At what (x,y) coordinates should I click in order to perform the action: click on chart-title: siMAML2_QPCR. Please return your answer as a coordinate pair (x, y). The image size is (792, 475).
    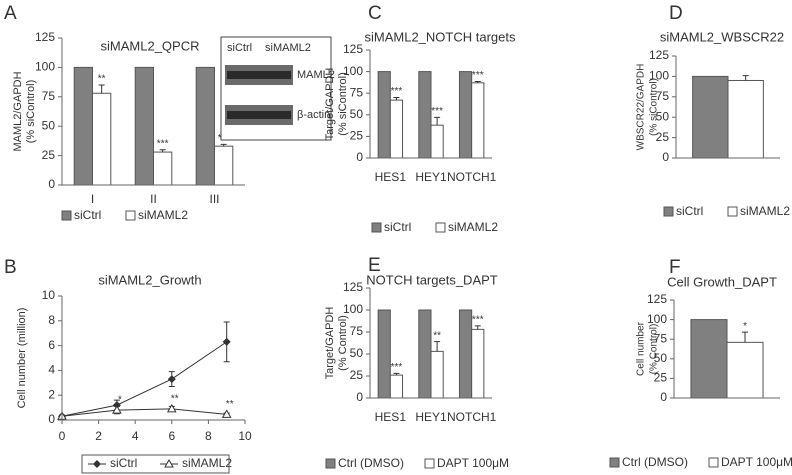
    Looking at the image, I should click on (150, 45).